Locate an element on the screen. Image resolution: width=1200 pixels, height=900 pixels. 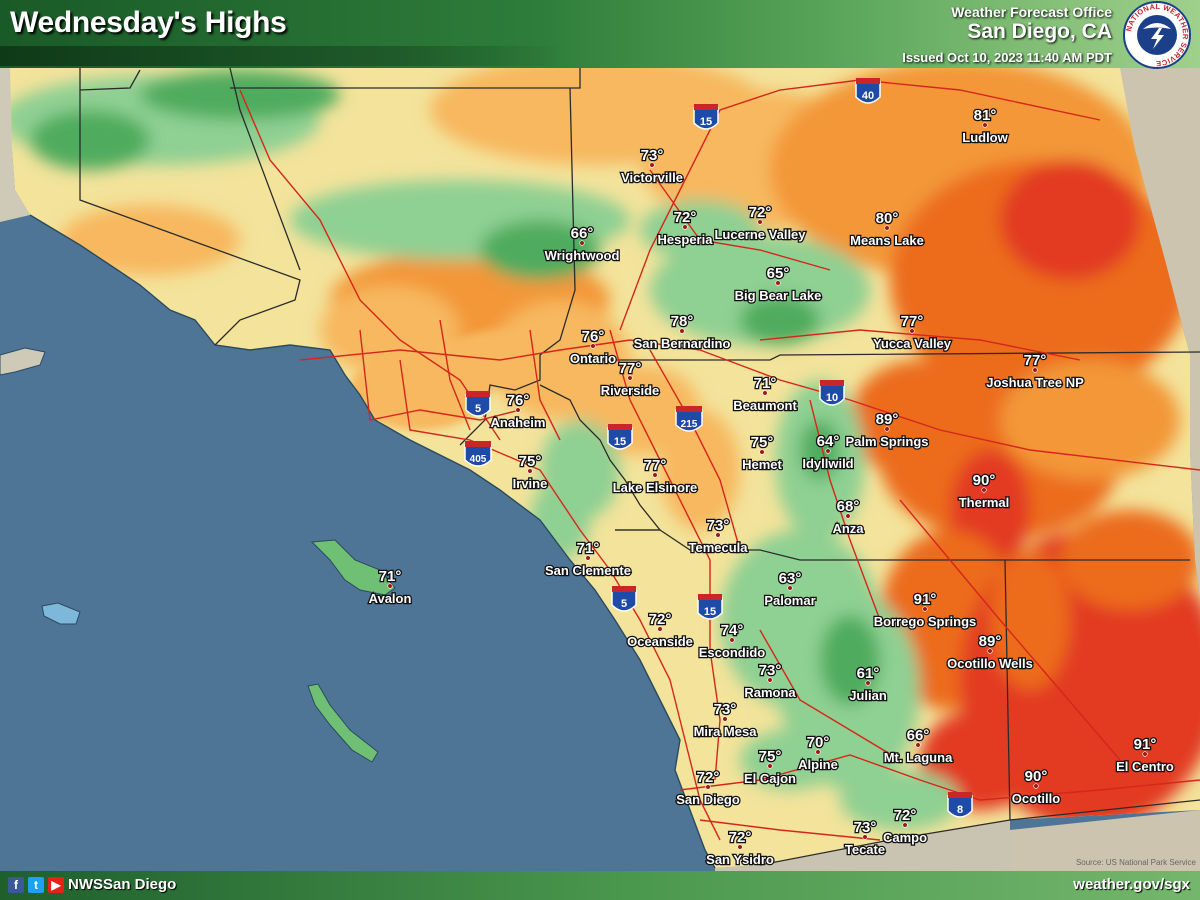
location-oceanside: 72° Oceanside is located at coordinates (660, 630).